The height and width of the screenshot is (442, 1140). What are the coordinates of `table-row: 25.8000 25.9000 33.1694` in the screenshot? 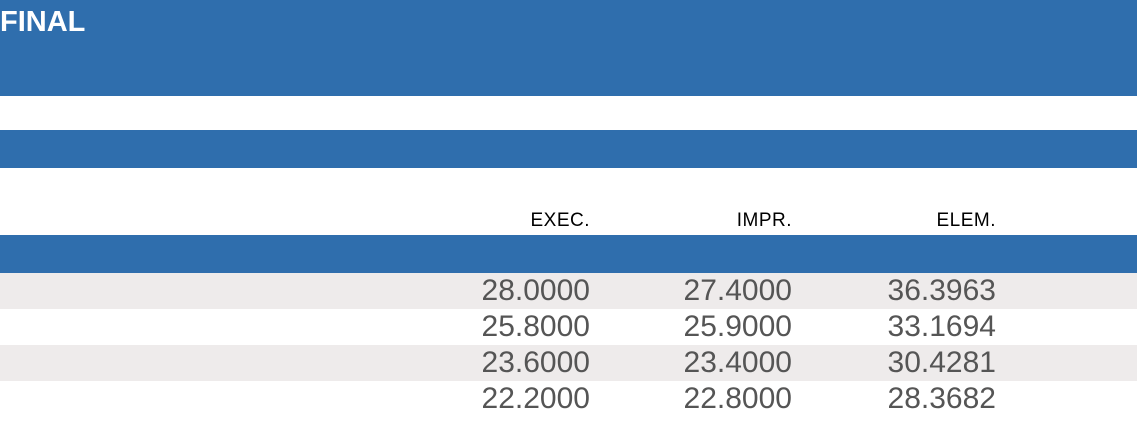 It's located at (568, 327).